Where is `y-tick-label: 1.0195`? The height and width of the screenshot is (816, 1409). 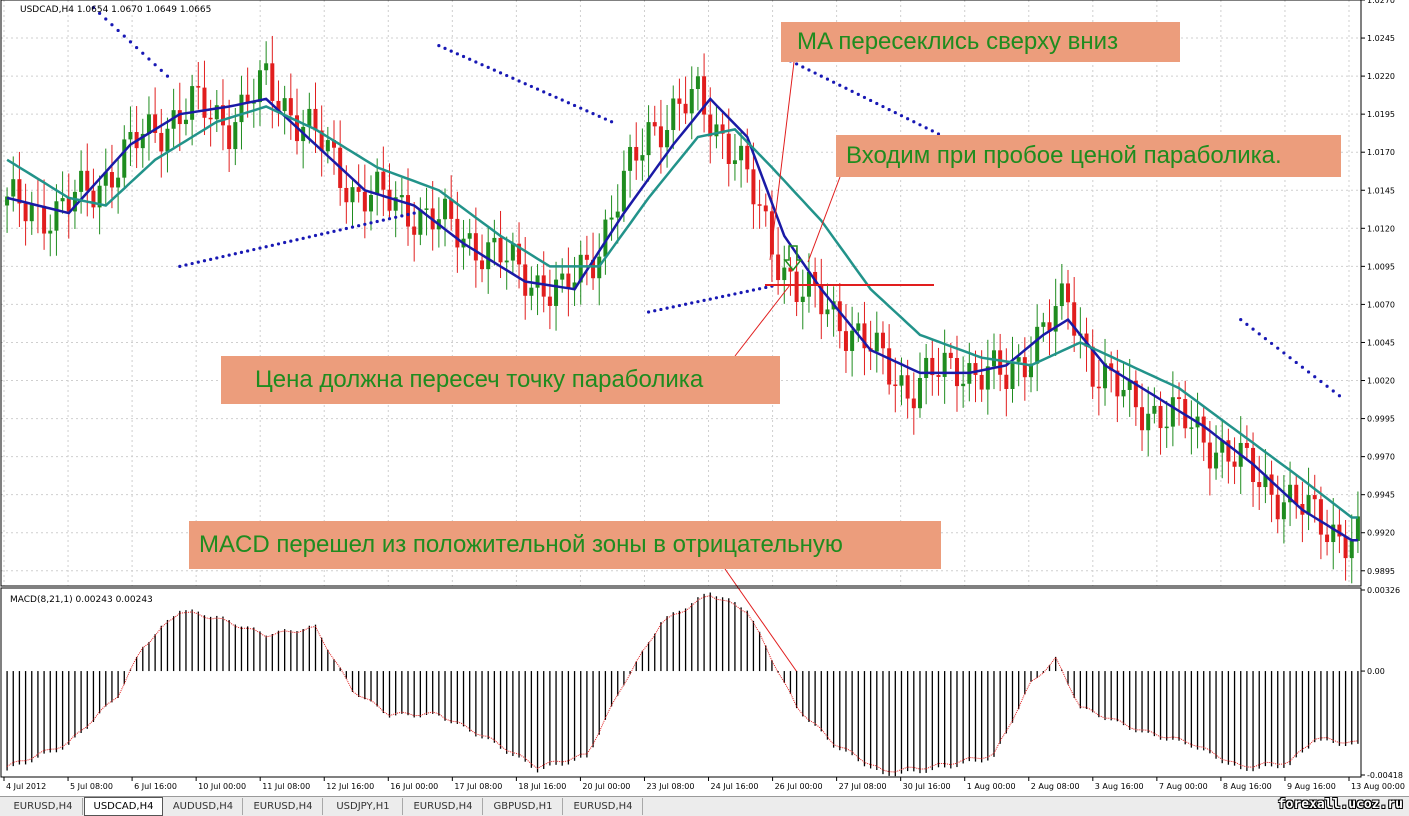 y-tick-label: 1.0195 is located at coordinates (1381, 114).